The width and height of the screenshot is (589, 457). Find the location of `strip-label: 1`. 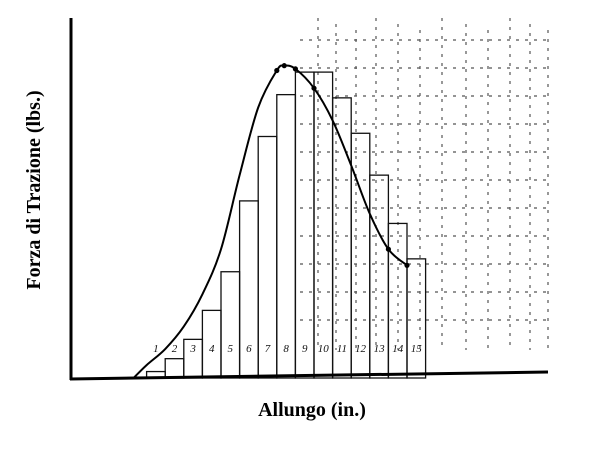

strip-label: 1 is located at coordinates (156, 349).